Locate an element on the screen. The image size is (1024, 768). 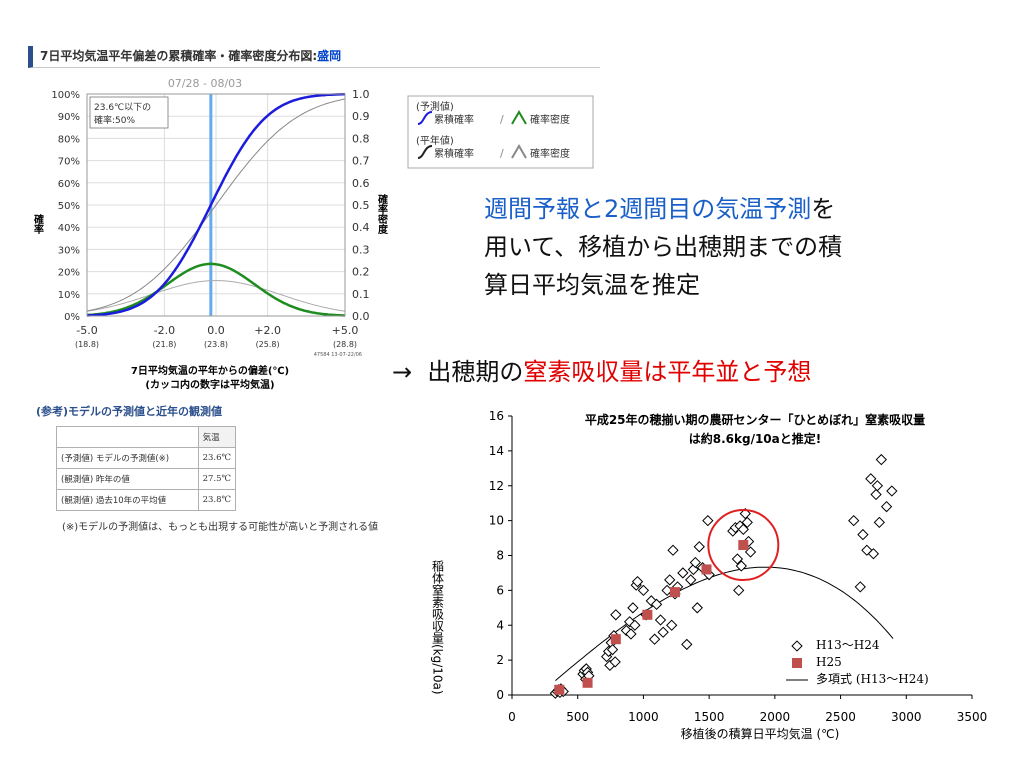
y-tick-label: 8 is located at coordinates (500, 556).